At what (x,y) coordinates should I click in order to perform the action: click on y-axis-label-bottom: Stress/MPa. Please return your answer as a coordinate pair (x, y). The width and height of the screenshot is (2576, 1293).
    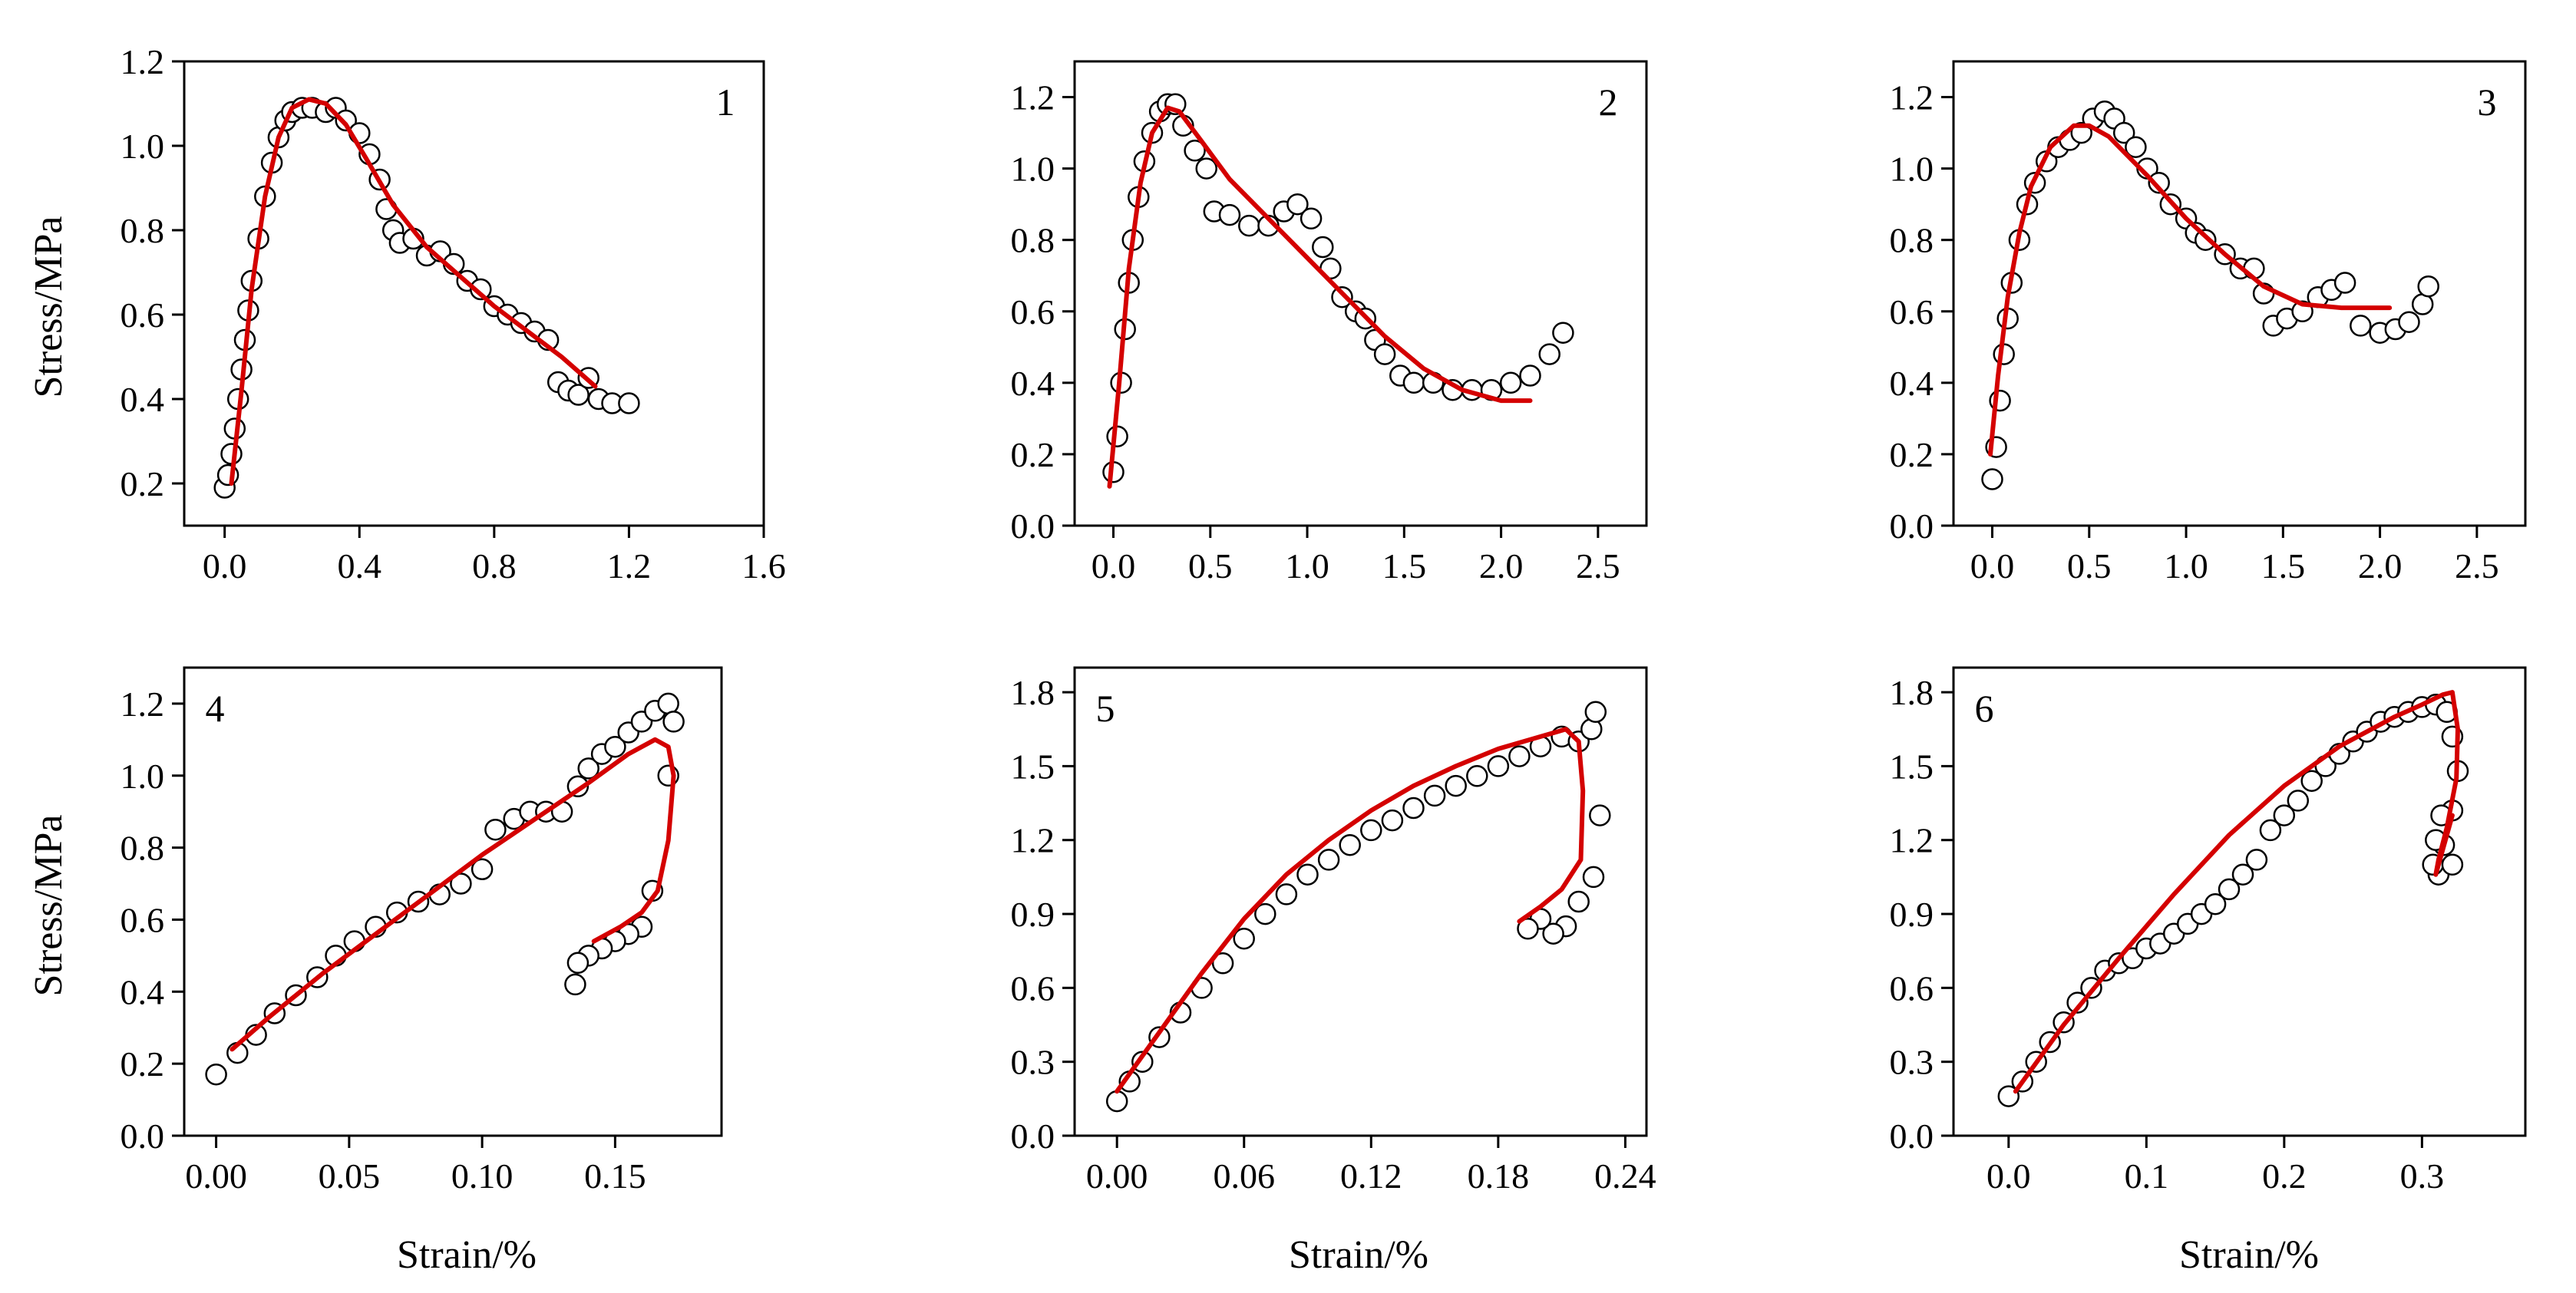
    Looking at the image, I should click on (49, 906).